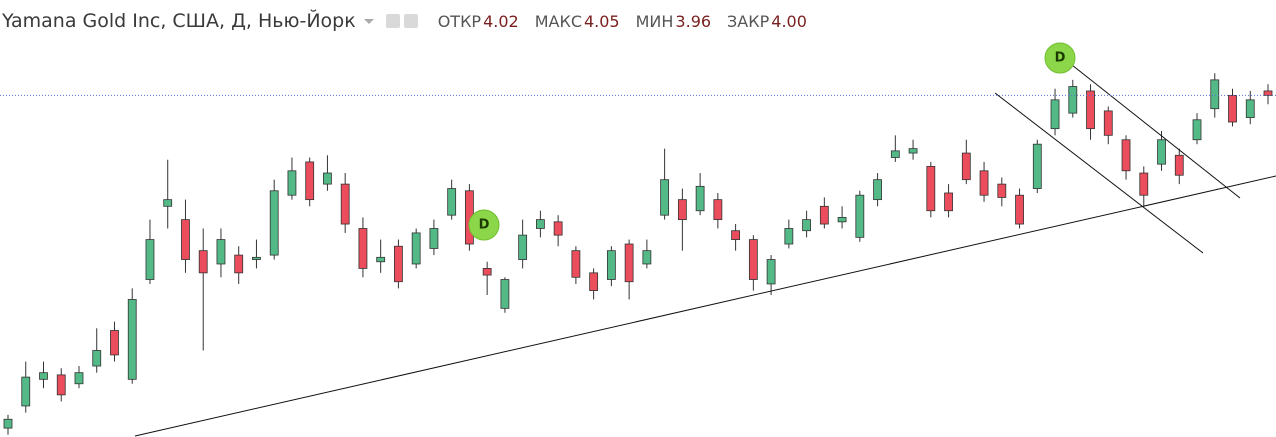 The image size is (1276, 437). I want to click on ohlc-label: МАКС, so click(558, 21).